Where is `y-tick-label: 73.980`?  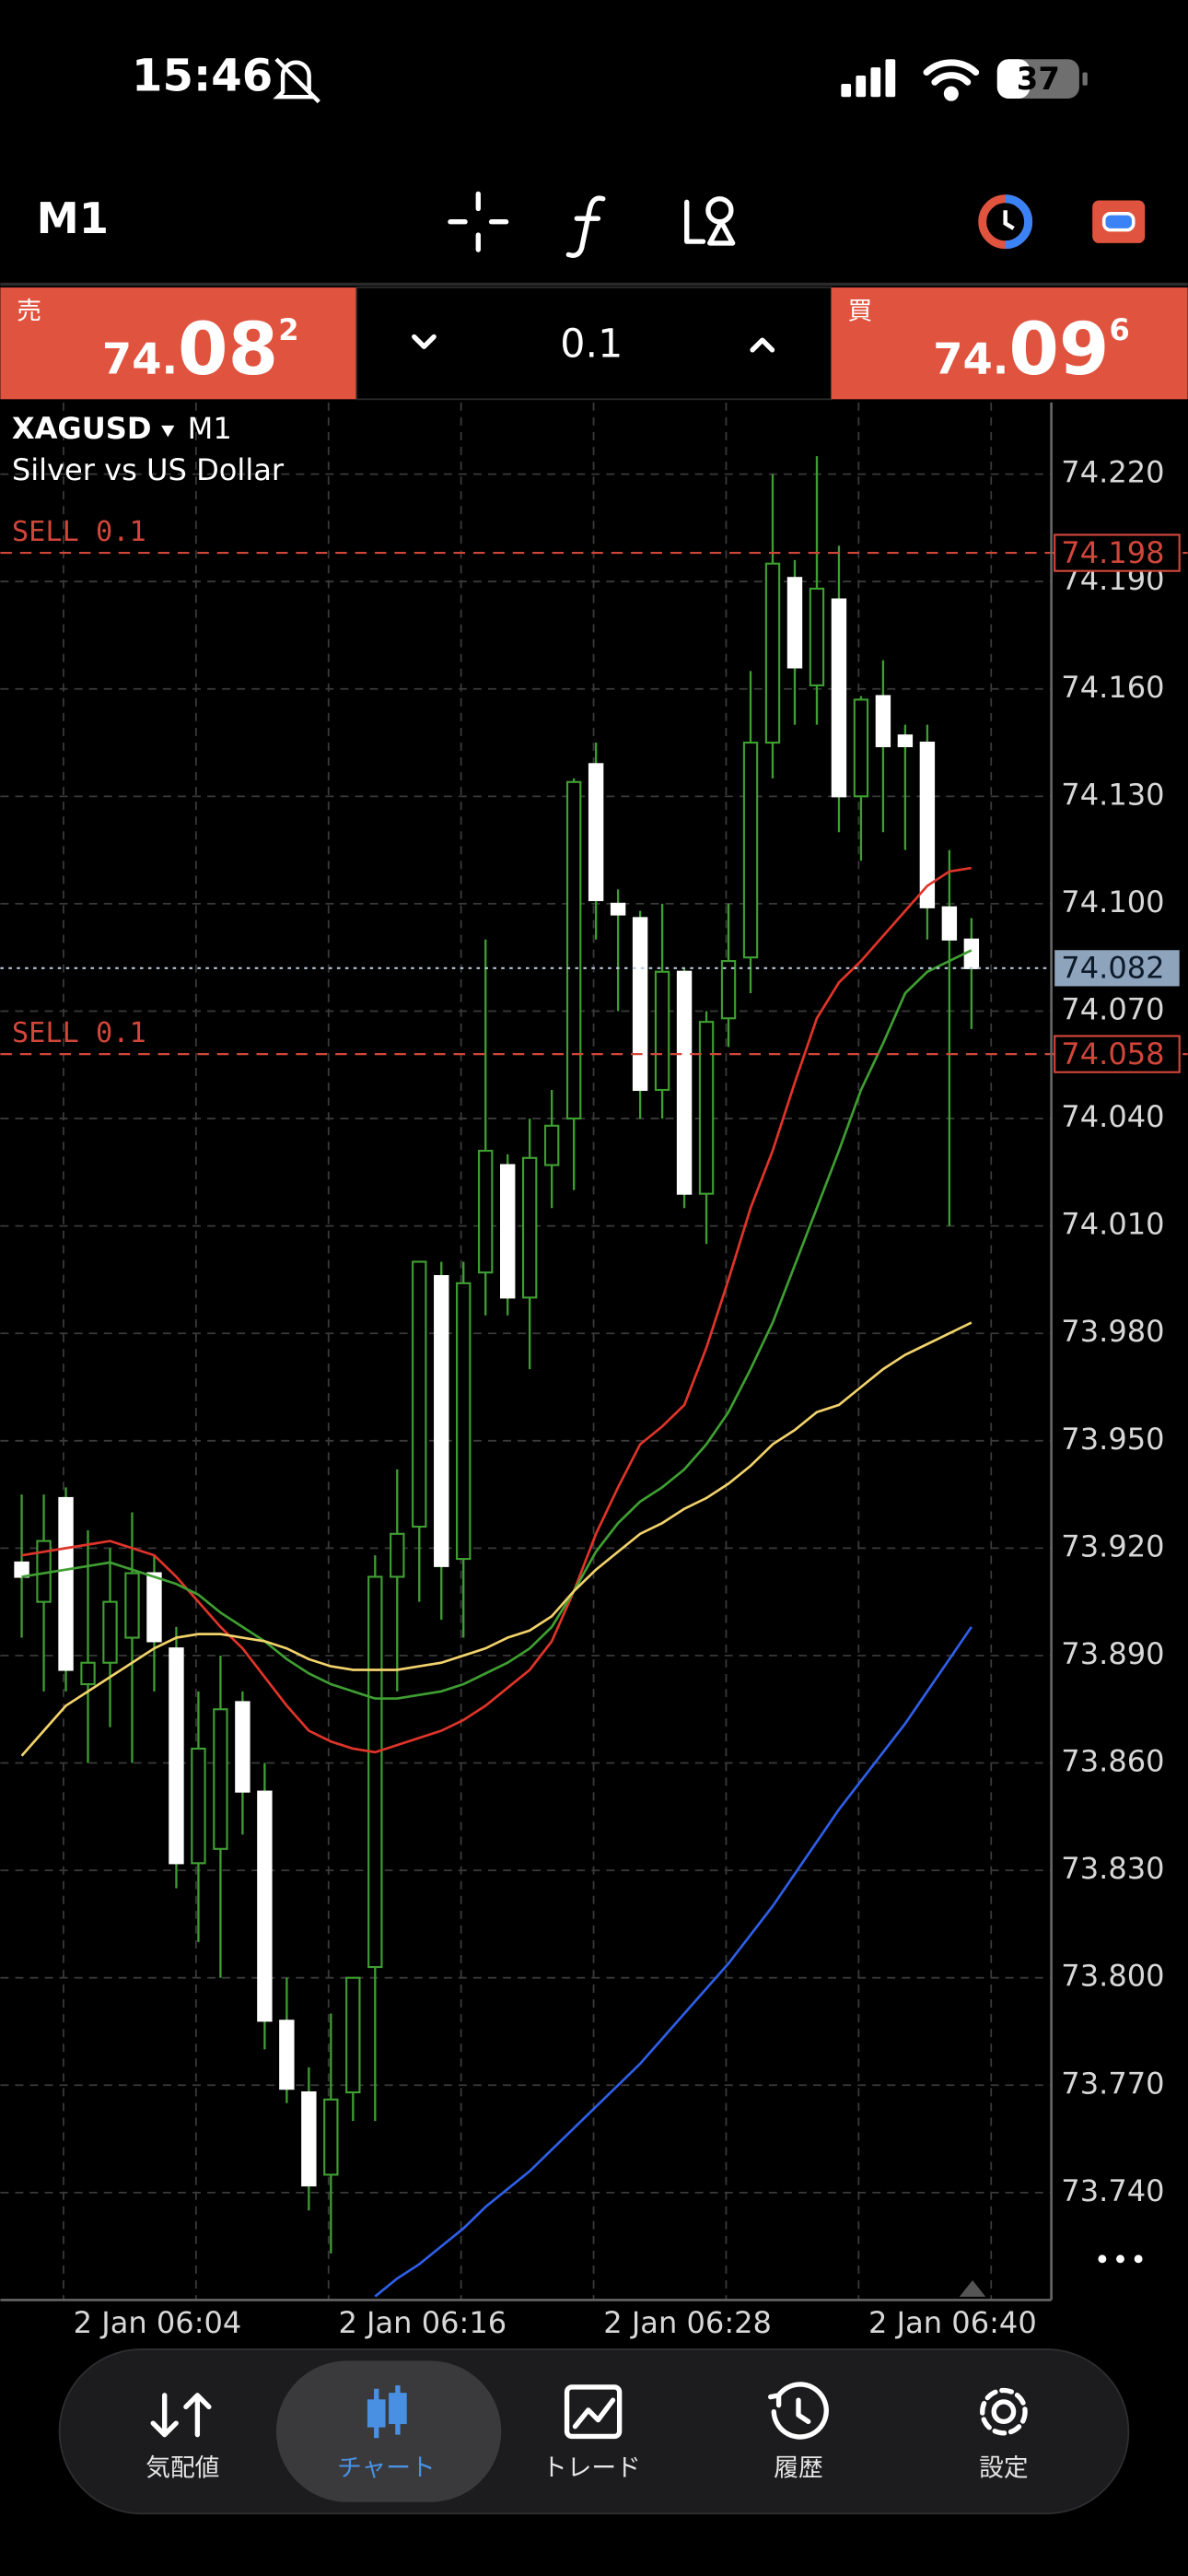
y-tick-label: 73.980 is located at coordinates (1112, 1331).